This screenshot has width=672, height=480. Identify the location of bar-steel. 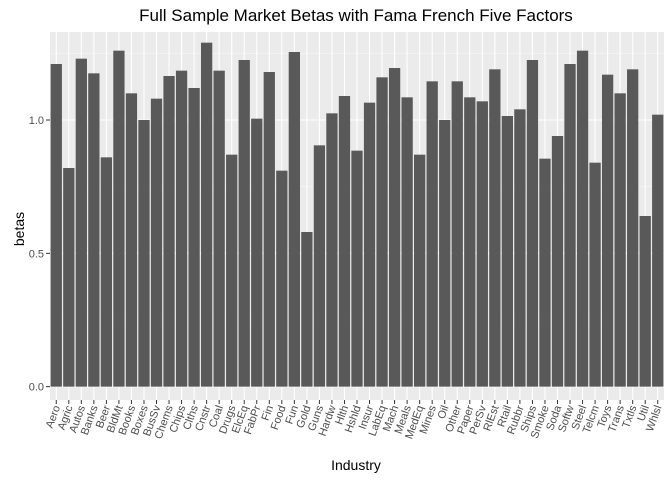
(582, 218).